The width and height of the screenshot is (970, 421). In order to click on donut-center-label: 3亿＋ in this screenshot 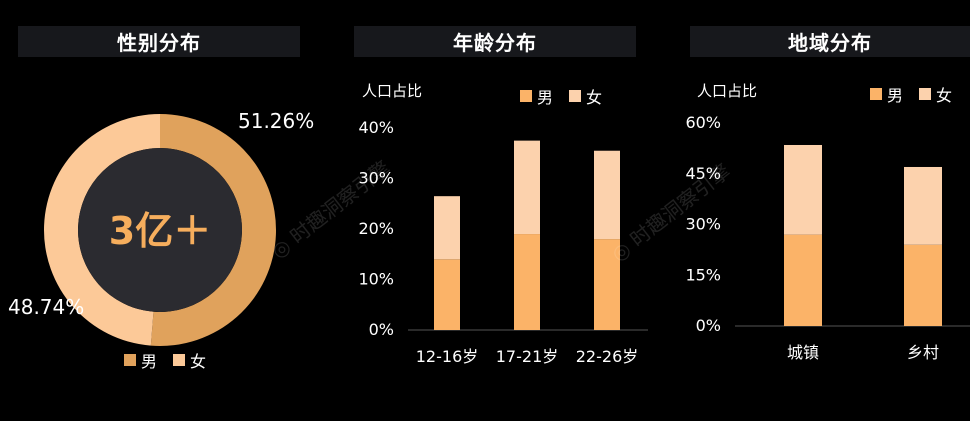, I will do `click(160, 231)`.